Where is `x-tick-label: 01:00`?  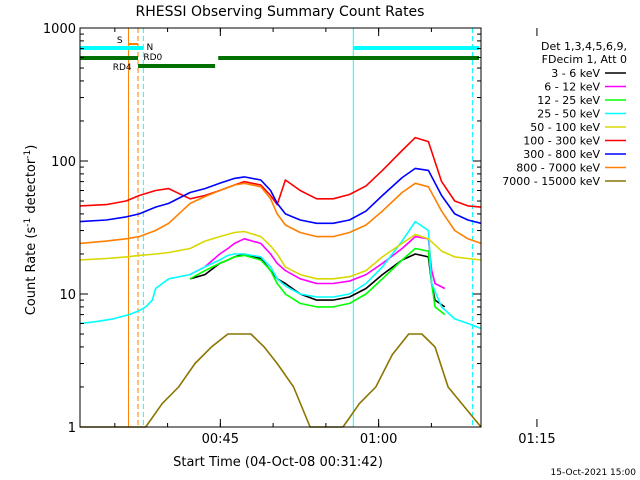
x-tick-label: 01:00 is located at coordinates (378, 439).